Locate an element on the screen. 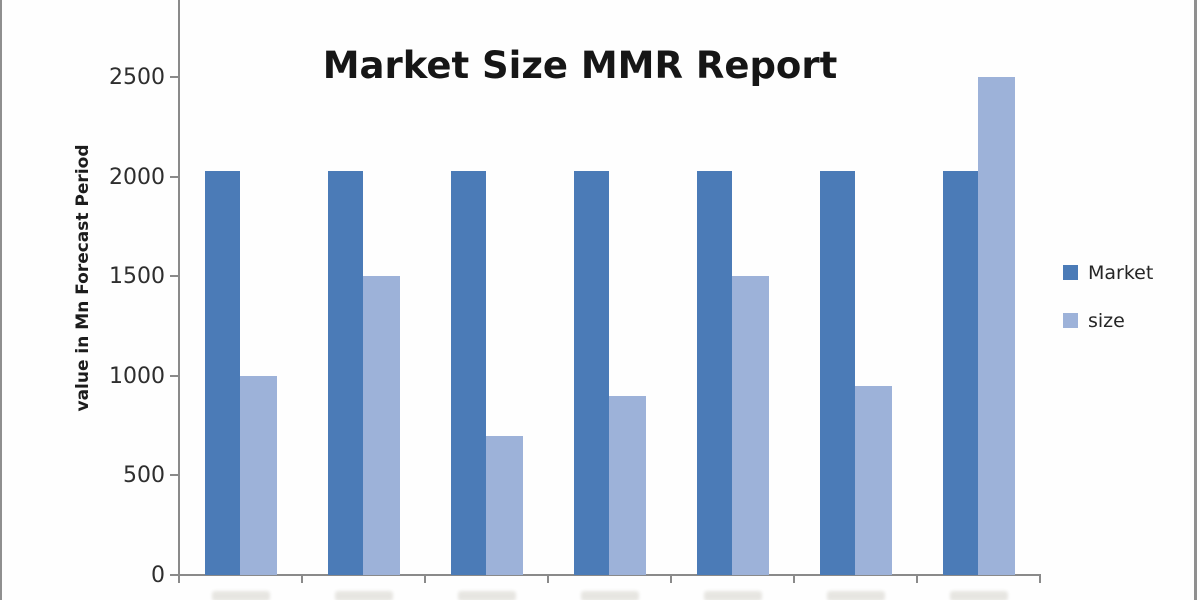 This screenshot has height=600, width=1200. y-tick-label: 2500 is located at coordinates (137, 77).